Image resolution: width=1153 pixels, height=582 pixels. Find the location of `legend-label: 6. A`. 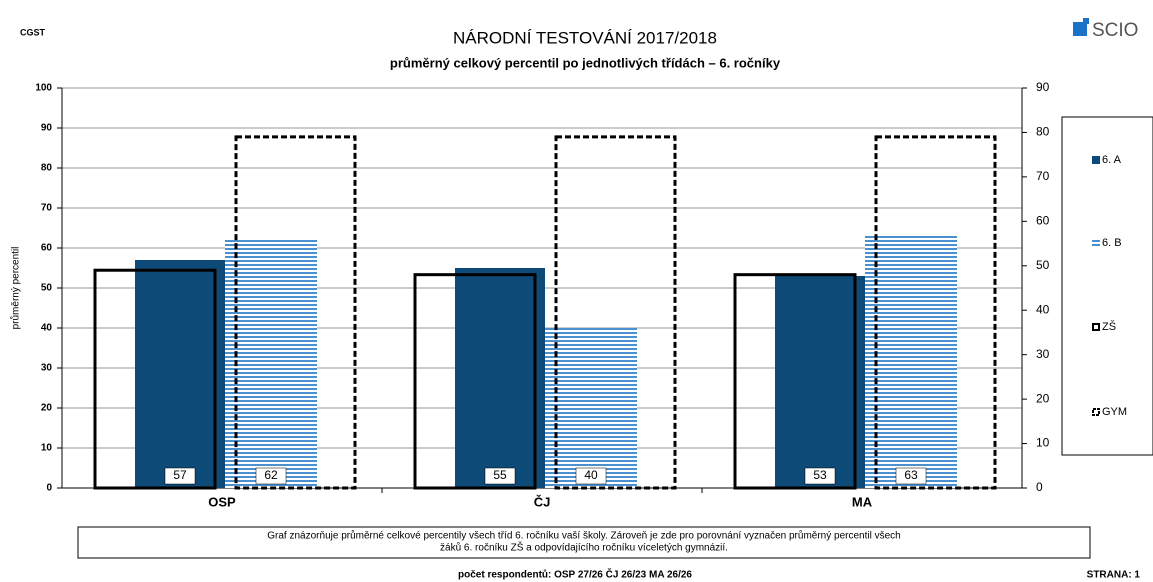

legend-label: 6. A is located at coordinates (1112, 160).